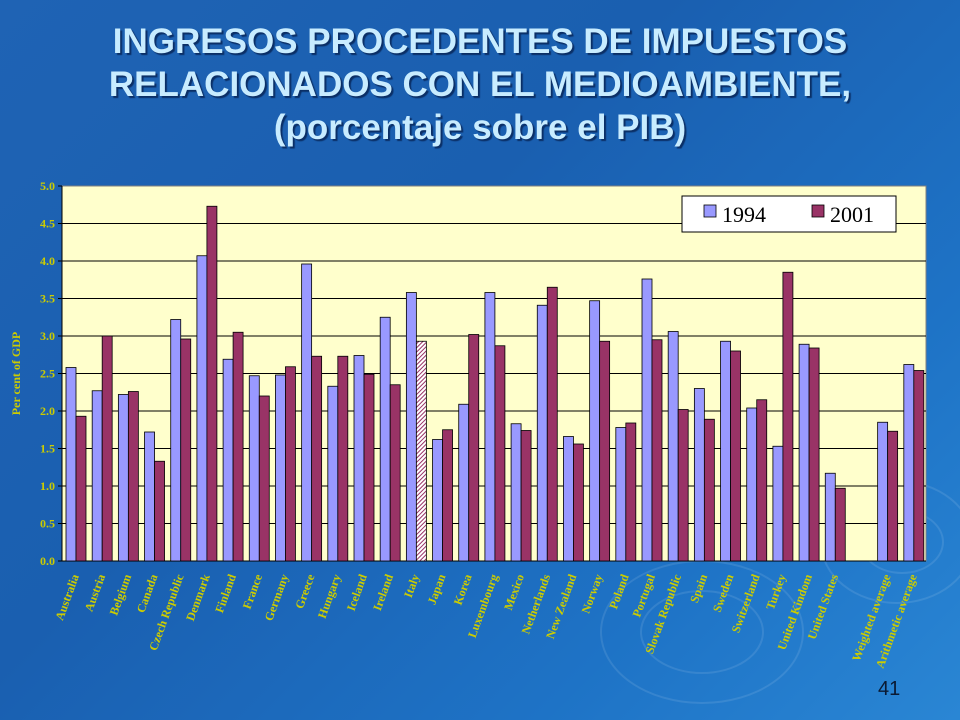 This screenshot has height=720, width=960. I want to click on bar-australia-2001, so click(81, 488).